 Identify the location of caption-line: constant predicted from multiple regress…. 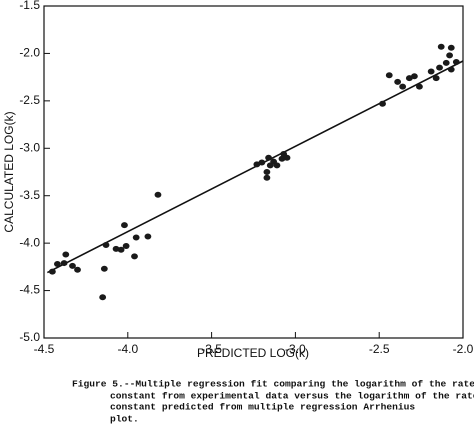
(262, 407).